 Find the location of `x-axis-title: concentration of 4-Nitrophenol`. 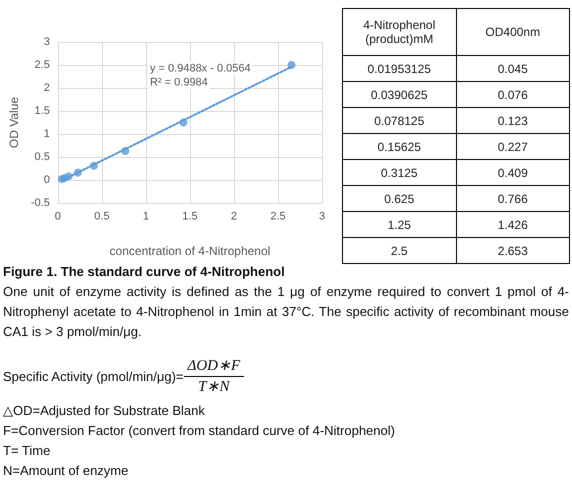

x-axis-title: concentration of 4-Nitrophenol is located at coordinates (190, 251).